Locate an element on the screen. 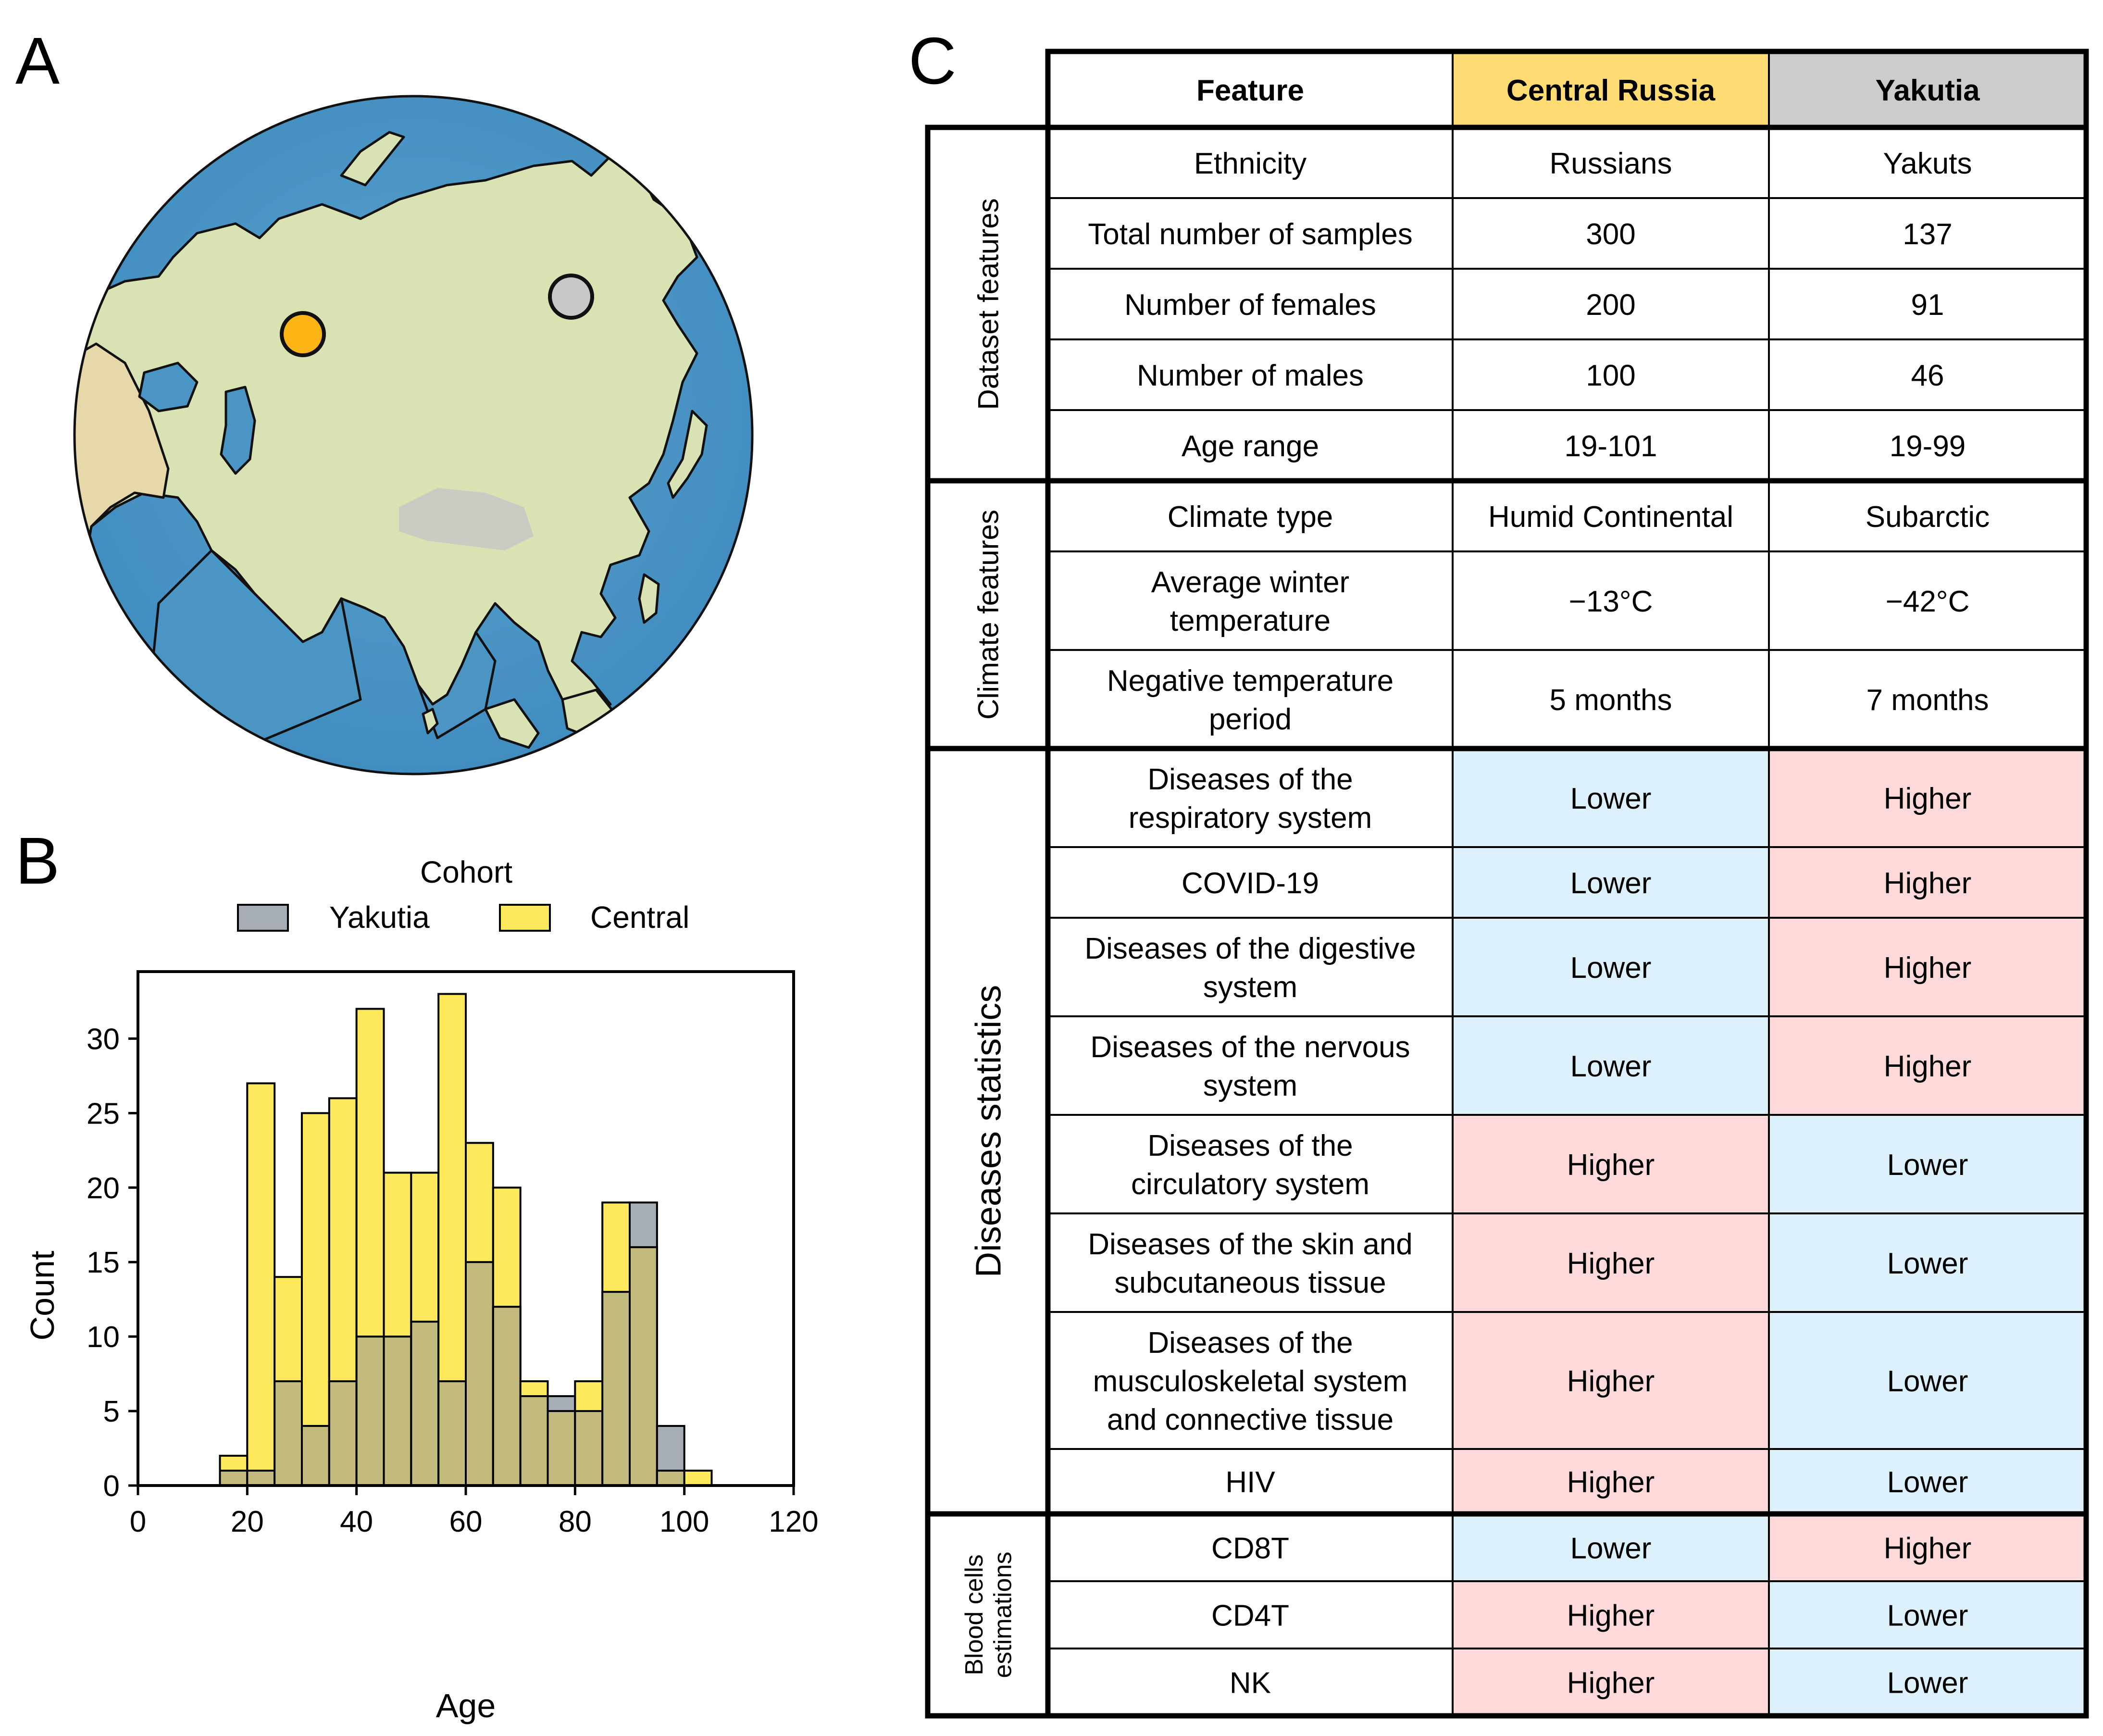 The height and width of the screenshot is (1736, 2103). y-axis-label: Count is located at coordinates (42, 1296).